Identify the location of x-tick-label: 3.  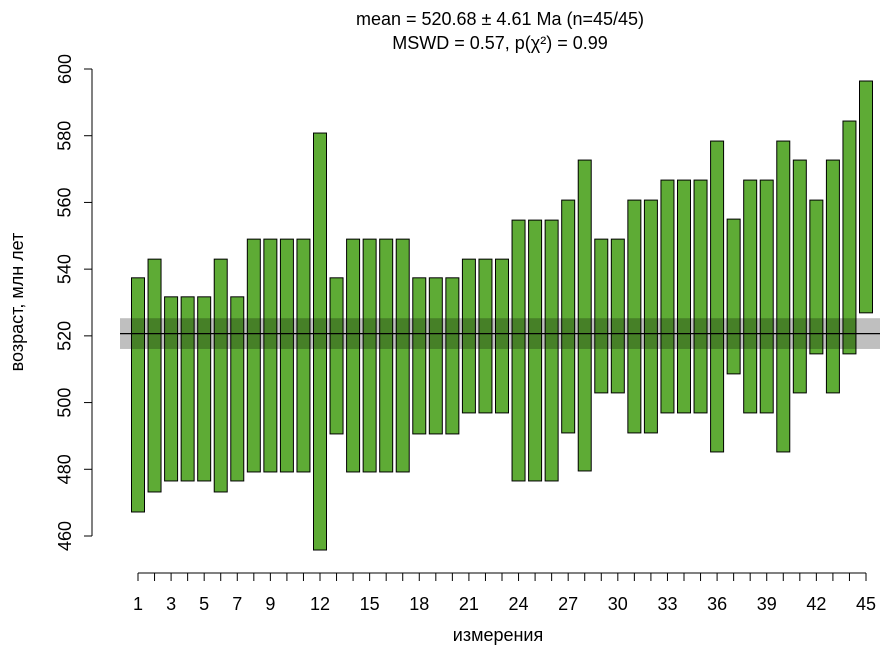
(171, 604).